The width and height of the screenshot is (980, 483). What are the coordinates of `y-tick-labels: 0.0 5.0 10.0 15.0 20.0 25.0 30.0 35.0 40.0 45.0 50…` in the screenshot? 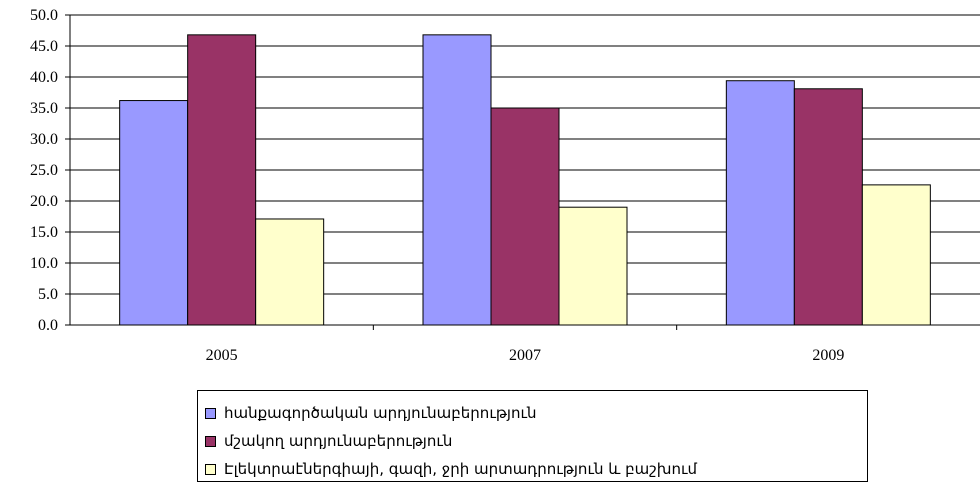 It's located at (44, 170).